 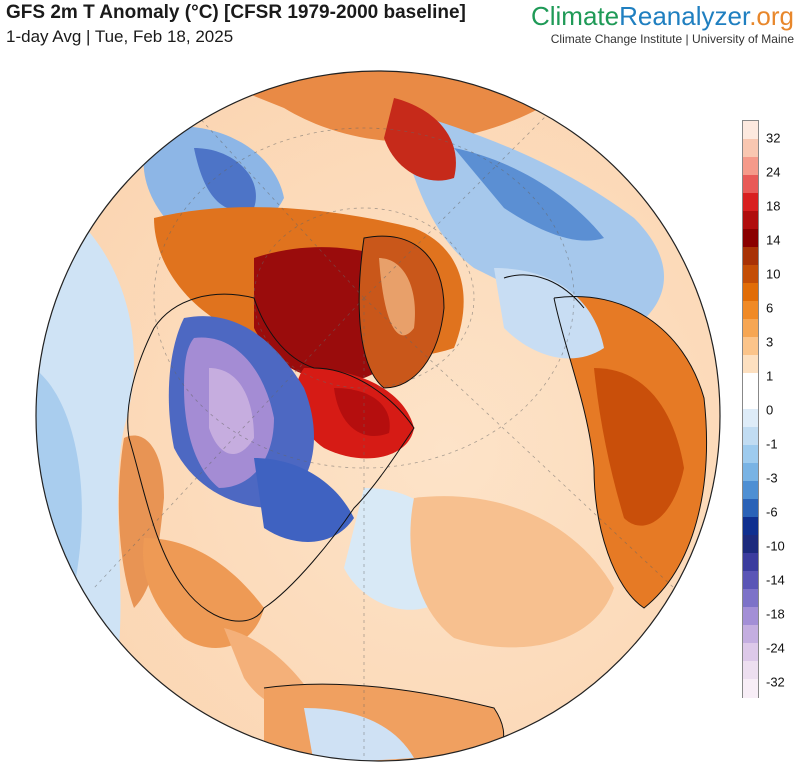 I want to click on brand-name-part1: Climate, so click(x=575, y=16).